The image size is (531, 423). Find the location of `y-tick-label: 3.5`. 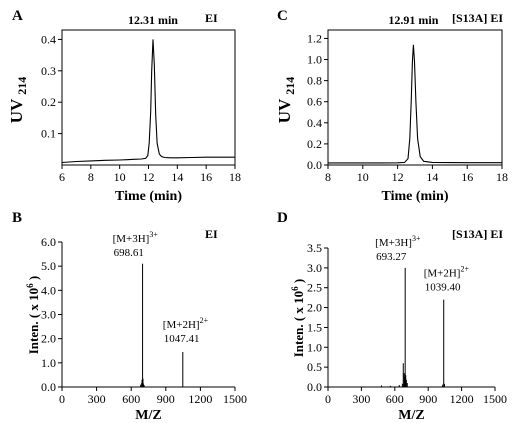

y-tick-label: 3.5 is located at coordinates (314, 248).